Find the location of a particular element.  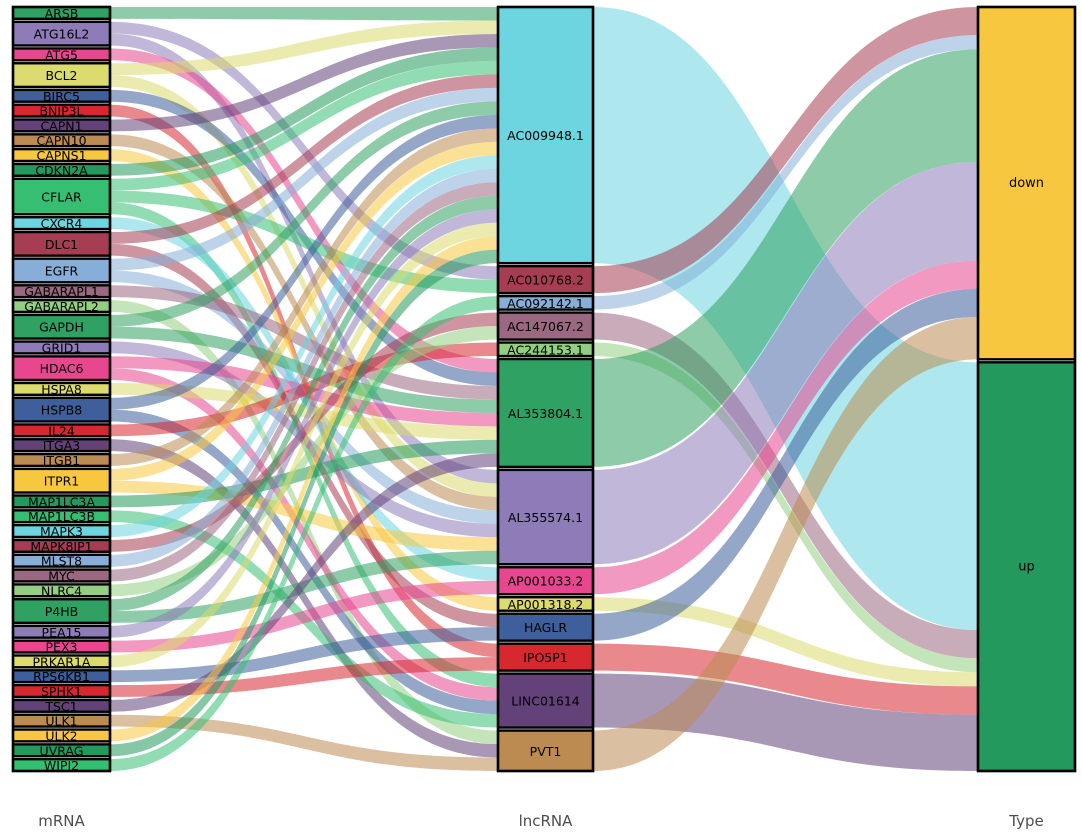

type-node-up is located at coordinates (1026, 567).